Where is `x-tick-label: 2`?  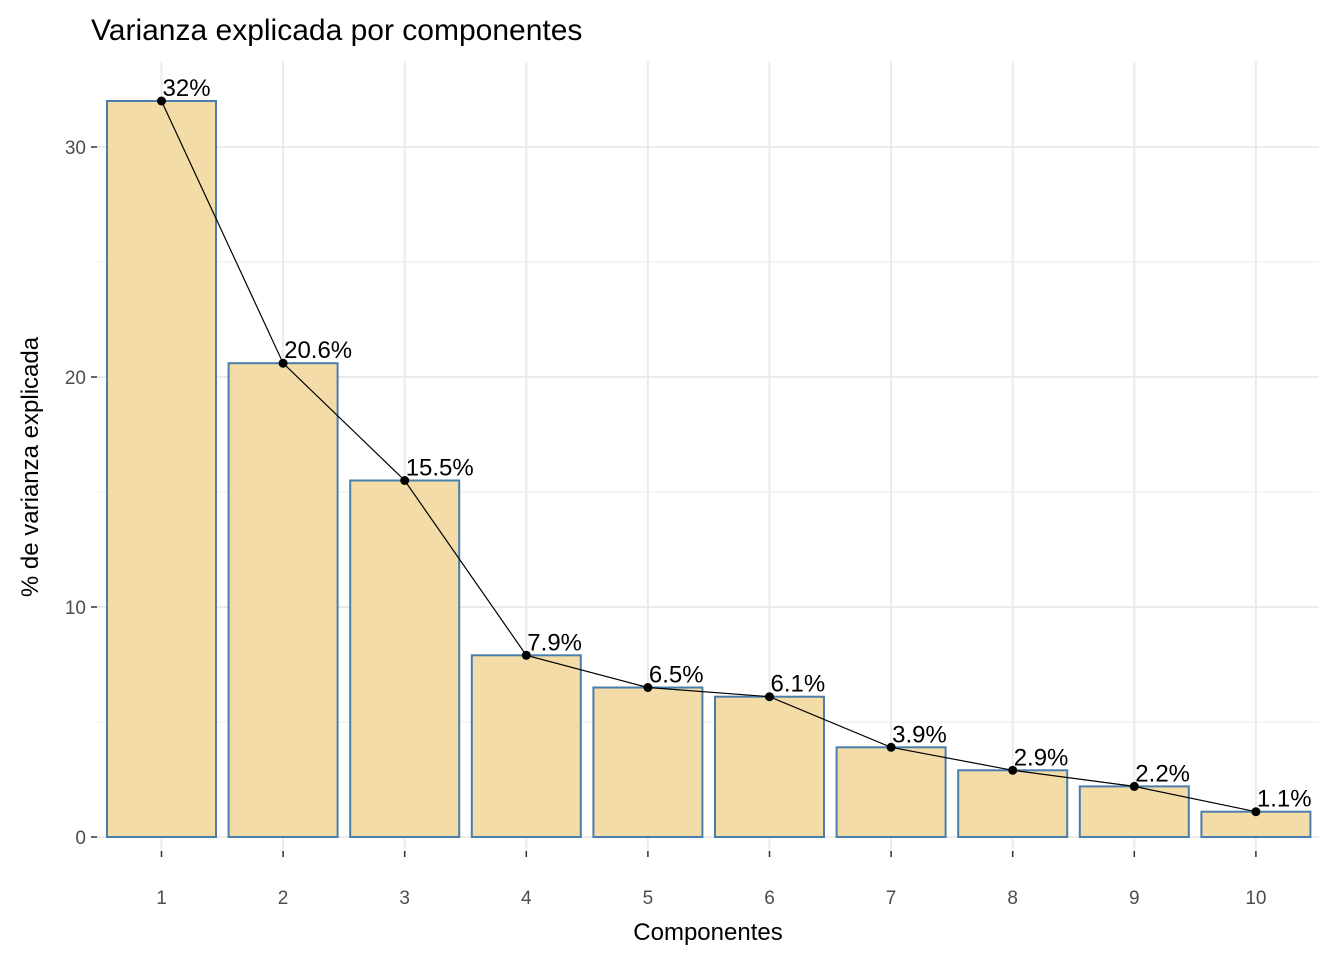
x-tick-label: 2 is located at coordinates (283, 898).